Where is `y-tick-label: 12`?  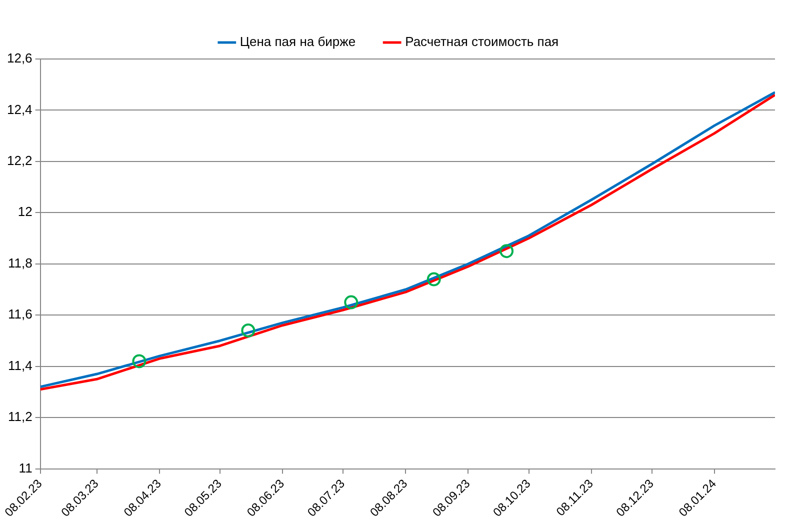 y-tick-label: 12 is located at coordinates (25, 212).